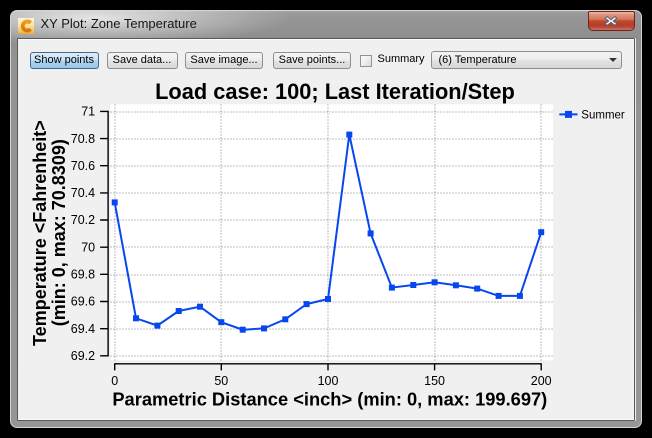 The width and height of the screenshot is (652, 438). What do you see at coordinates (82, 356) in the screenshot?
I see `svg-text: 69.2` at bounding box center [82, 356].